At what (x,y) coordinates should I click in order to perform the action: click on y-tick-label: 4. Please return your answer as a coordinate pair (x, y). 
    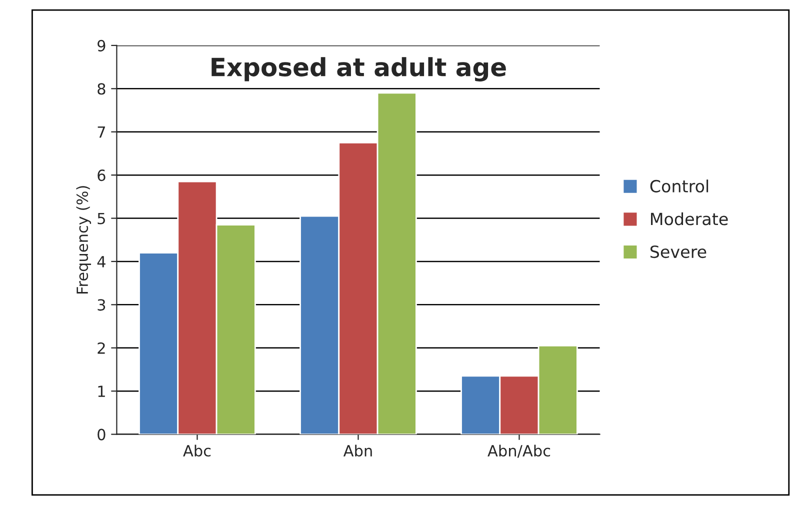
    Looking at the image, I should click on (101, 262).